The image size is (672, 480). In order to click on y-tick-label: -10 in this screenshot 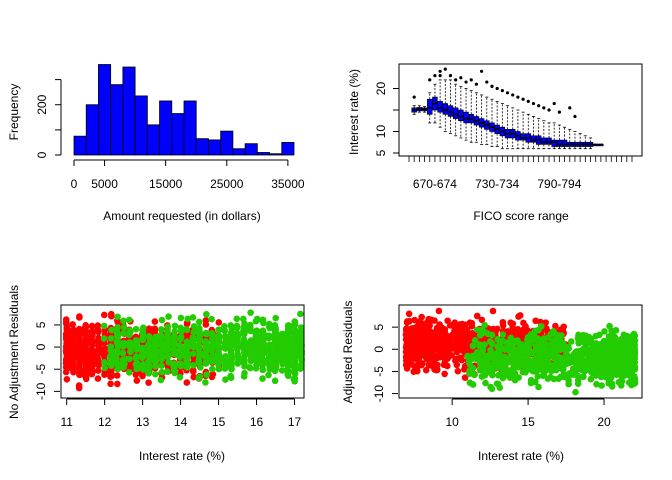, I will do `click(41, 391)`.